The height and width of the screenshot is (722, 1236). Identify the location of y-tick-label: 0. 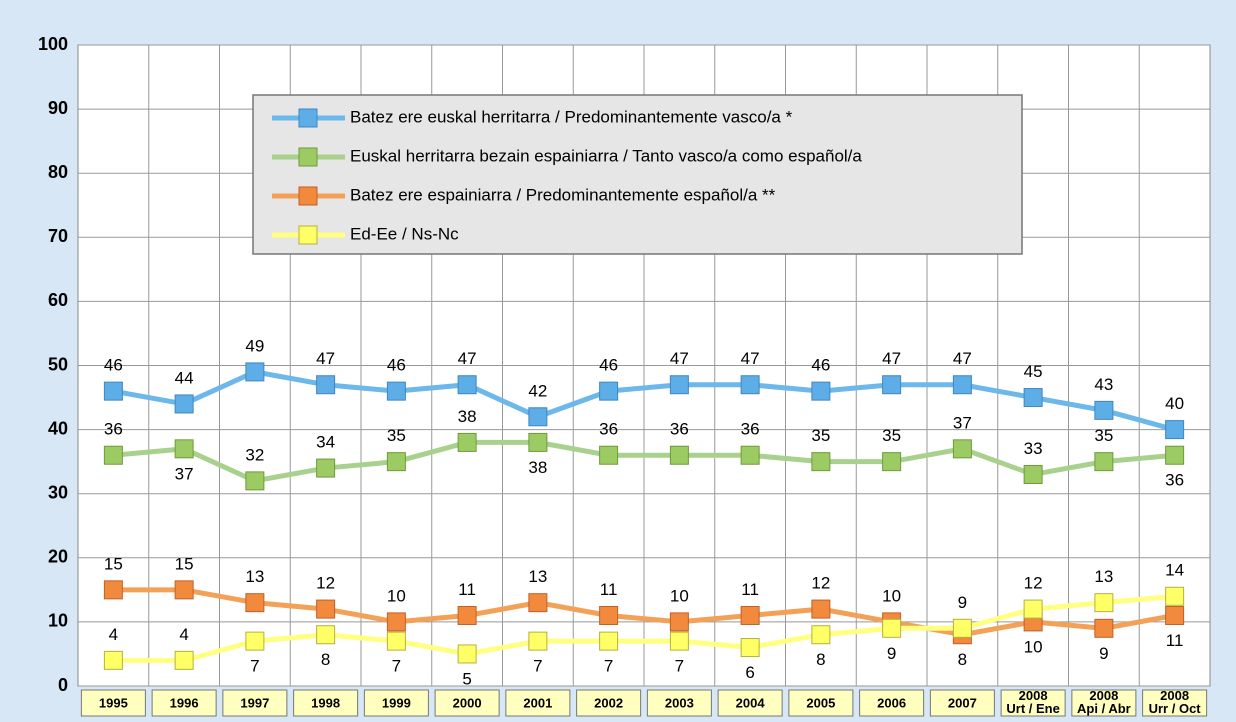
(63, 685).